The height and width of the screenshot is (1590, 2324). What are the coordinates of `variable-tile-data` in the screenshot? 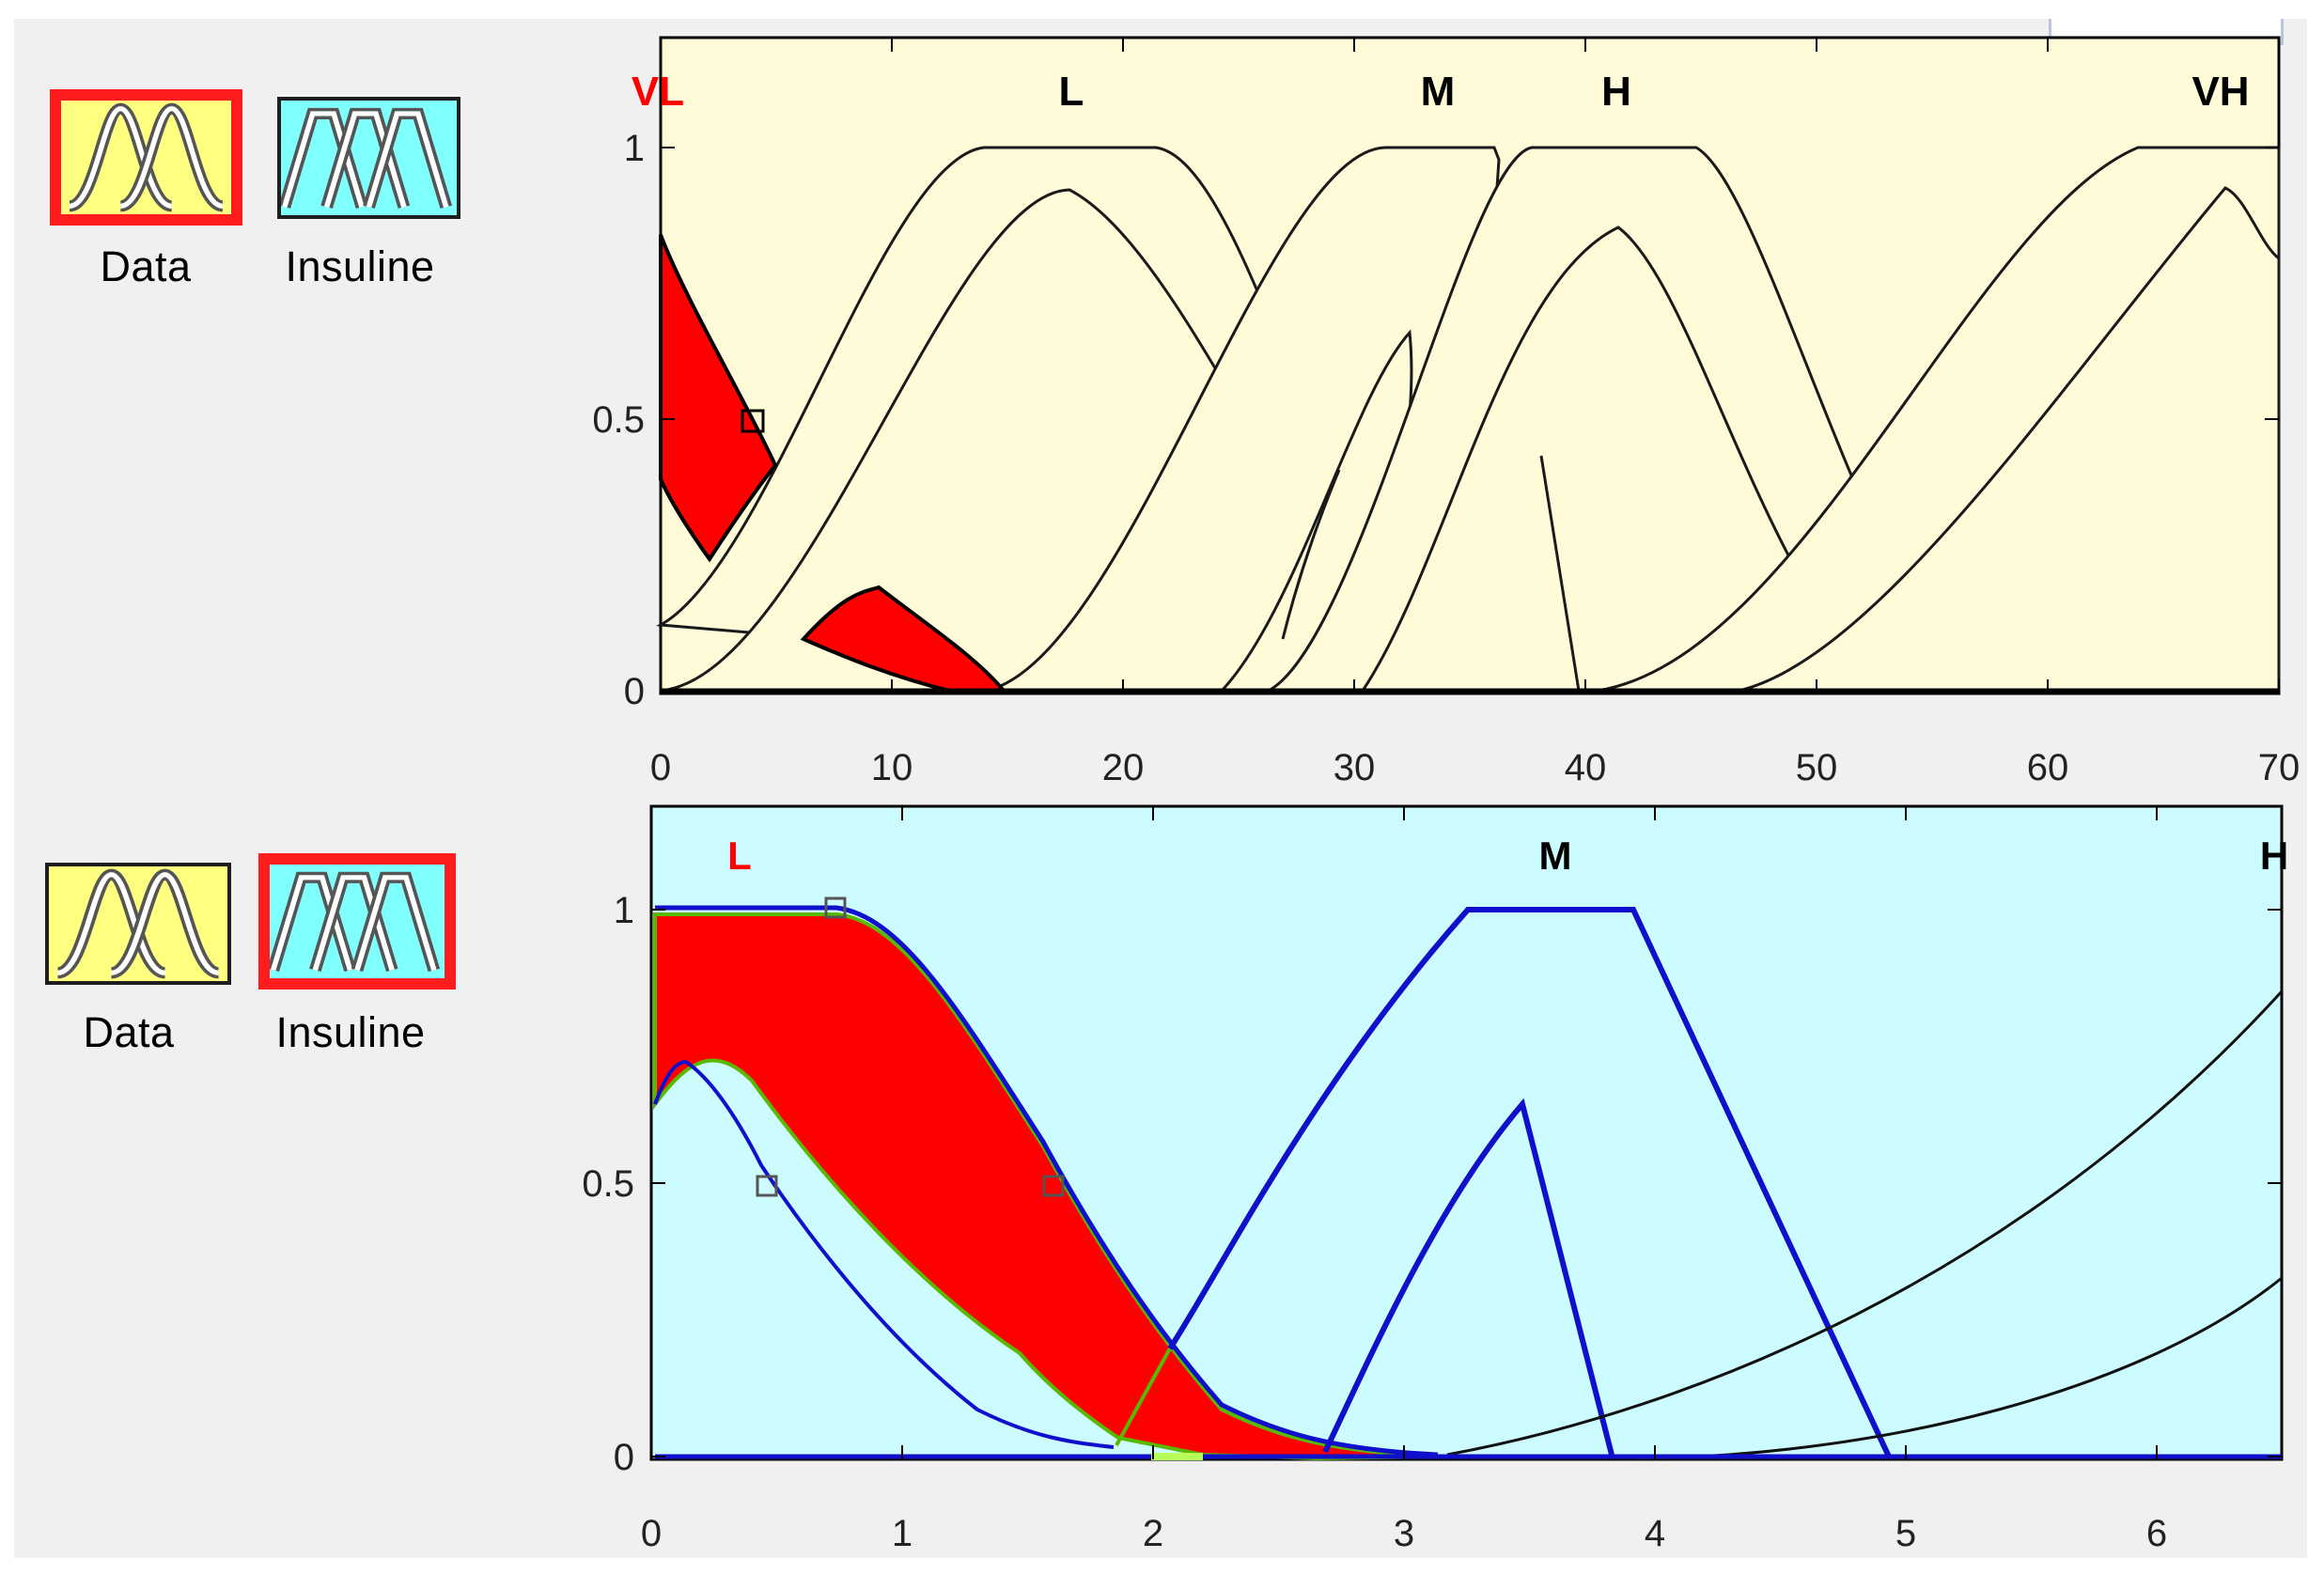 It's located at (146, 157).